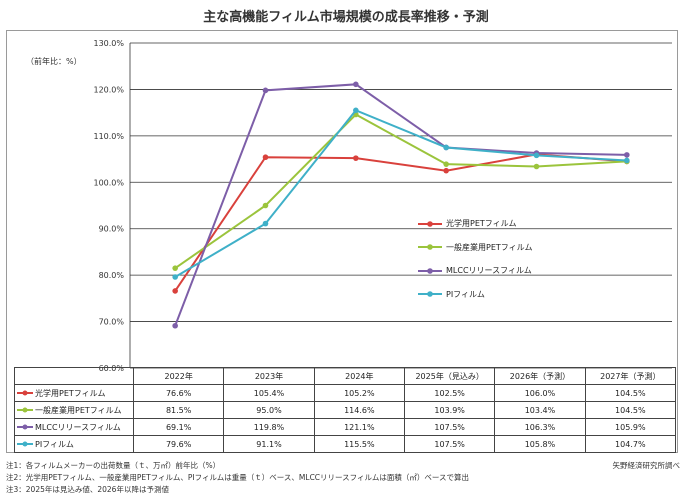 Image resolution: width=692 pixels, height=501 pixels. I want to click on legend-label: 一般産業用PETフィルム, so click(489, 247).